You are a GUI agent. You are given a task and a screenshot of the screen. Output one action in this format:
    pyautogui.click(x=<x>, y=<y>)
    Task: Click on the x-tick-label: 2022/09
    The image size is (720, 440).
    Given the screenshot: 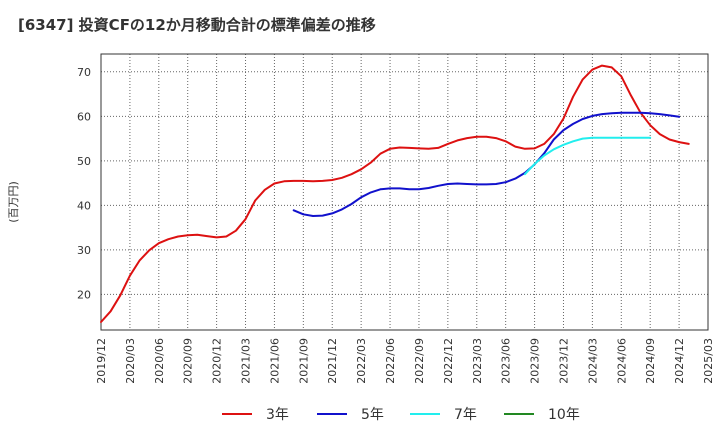 What is the action you would take?
    pyautogui.click(x=419, y=361)
    